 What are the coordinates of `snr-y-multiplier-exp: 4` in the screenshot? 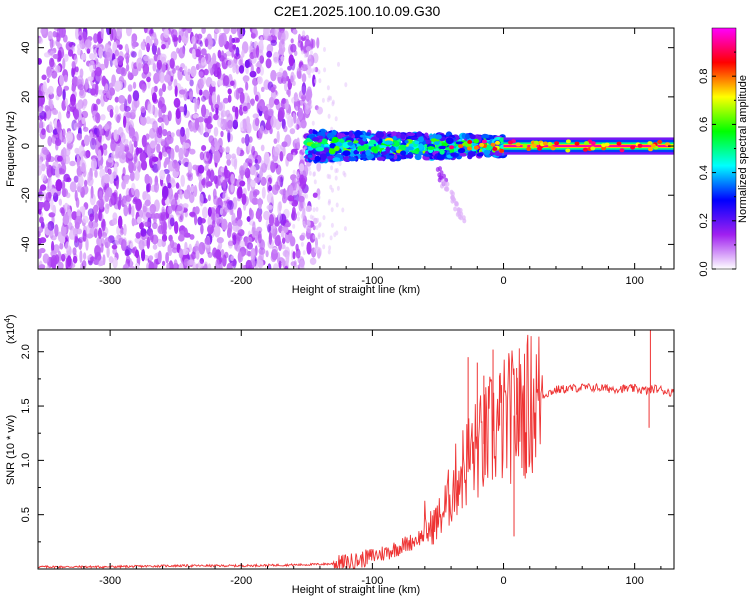 It's located at (7, 320).